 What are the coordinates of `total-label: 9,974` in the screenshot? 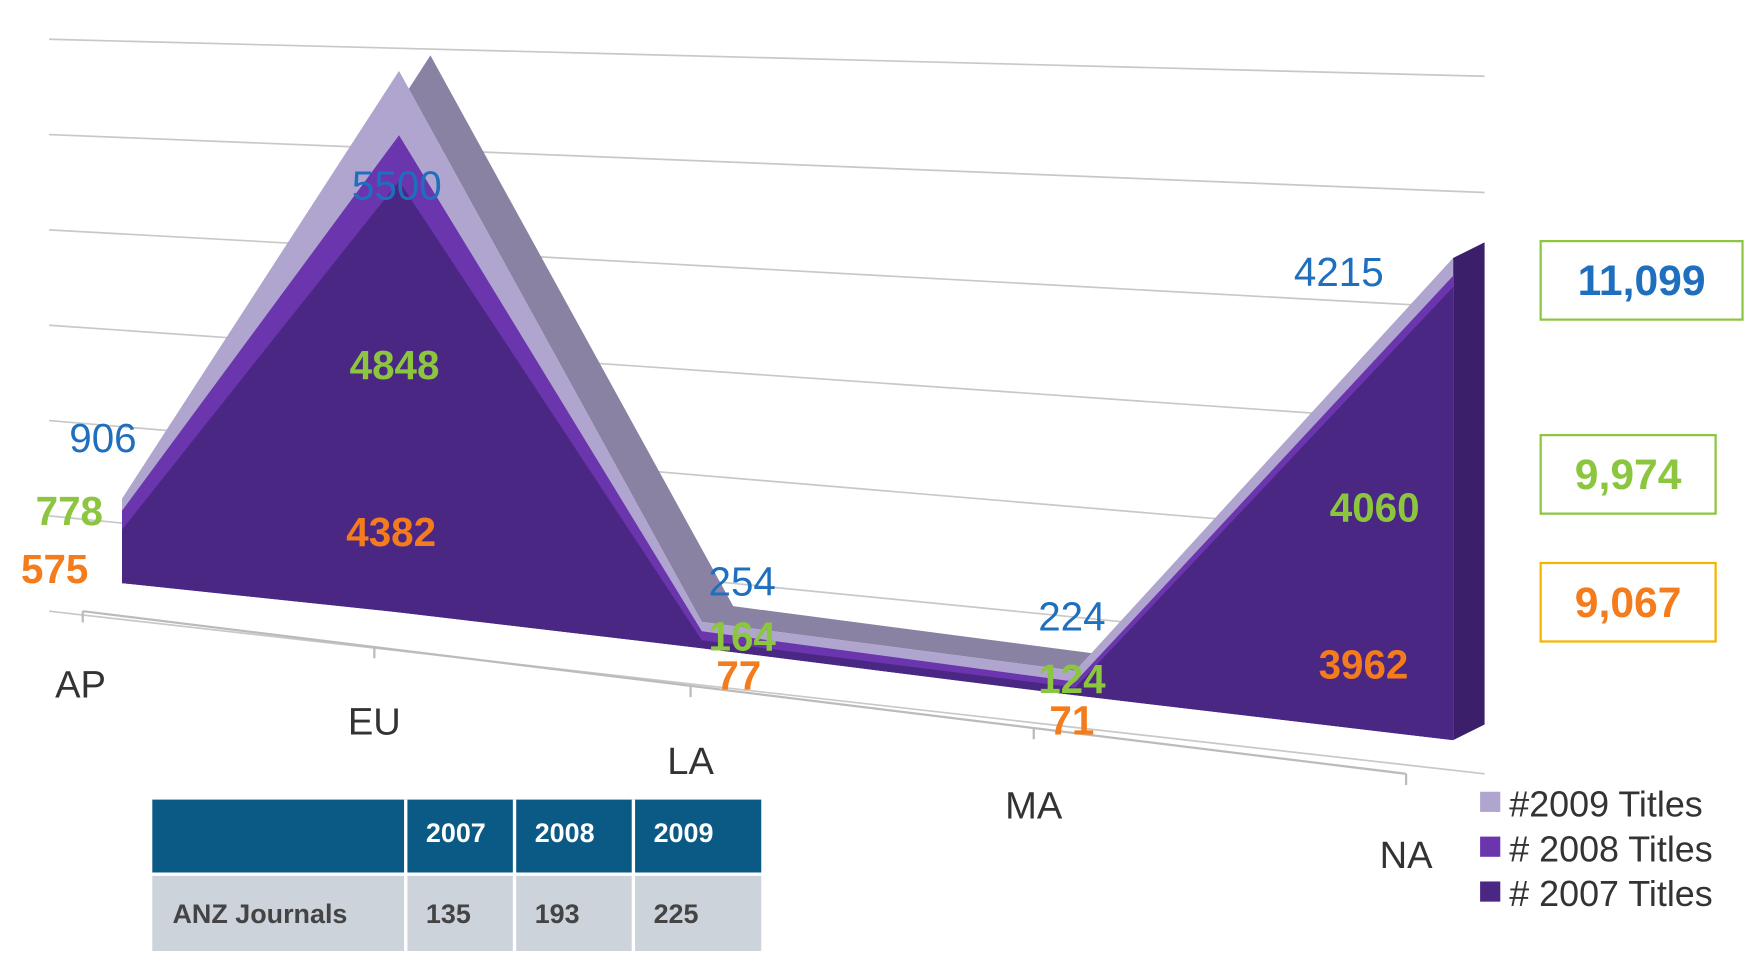 It's located at (1628, 475).